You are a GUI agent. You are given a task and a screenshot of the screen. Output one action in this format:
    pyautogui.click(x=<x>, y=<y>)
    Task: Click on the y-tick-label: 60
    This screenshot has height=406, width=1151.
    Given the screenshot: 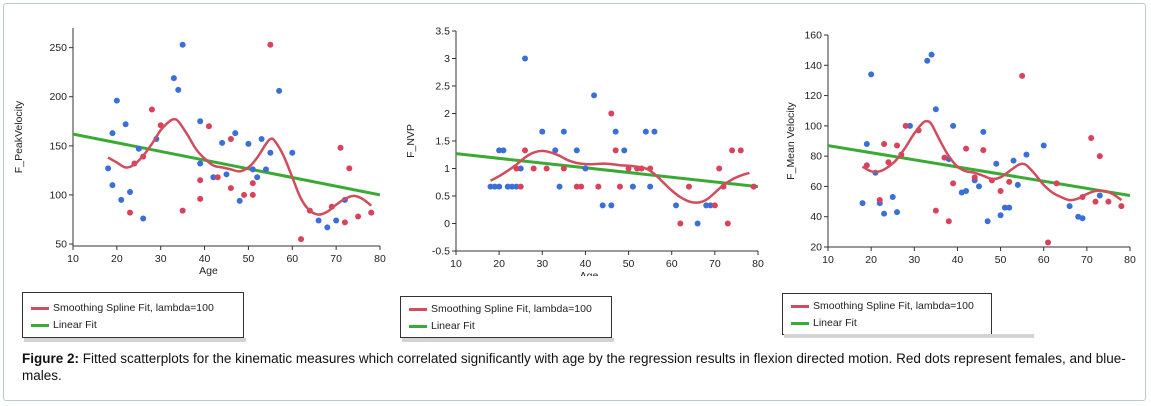 What is the action you would take?
    pyautogui.click(x=816, y=187)
    